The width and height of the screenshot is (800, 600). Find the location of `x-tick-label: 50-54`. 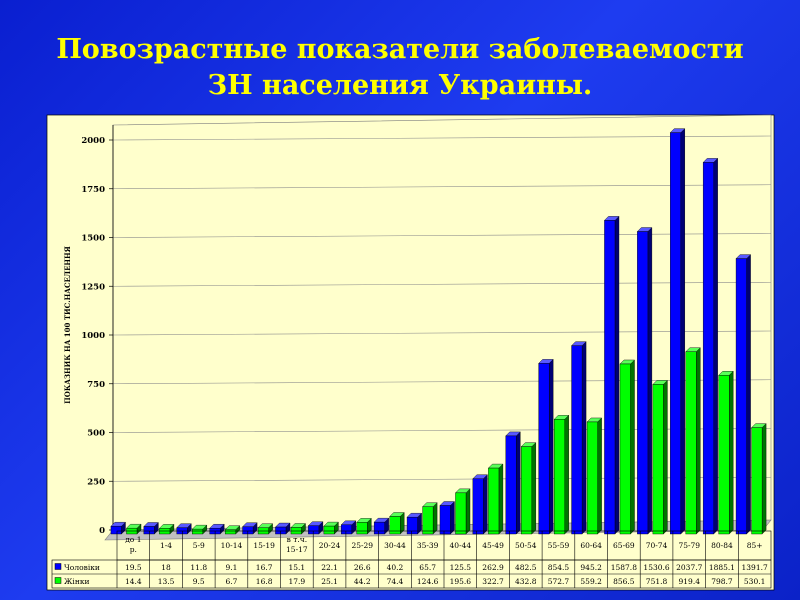

x-tick-label: 50-54 is located at coordinates (526, 545).